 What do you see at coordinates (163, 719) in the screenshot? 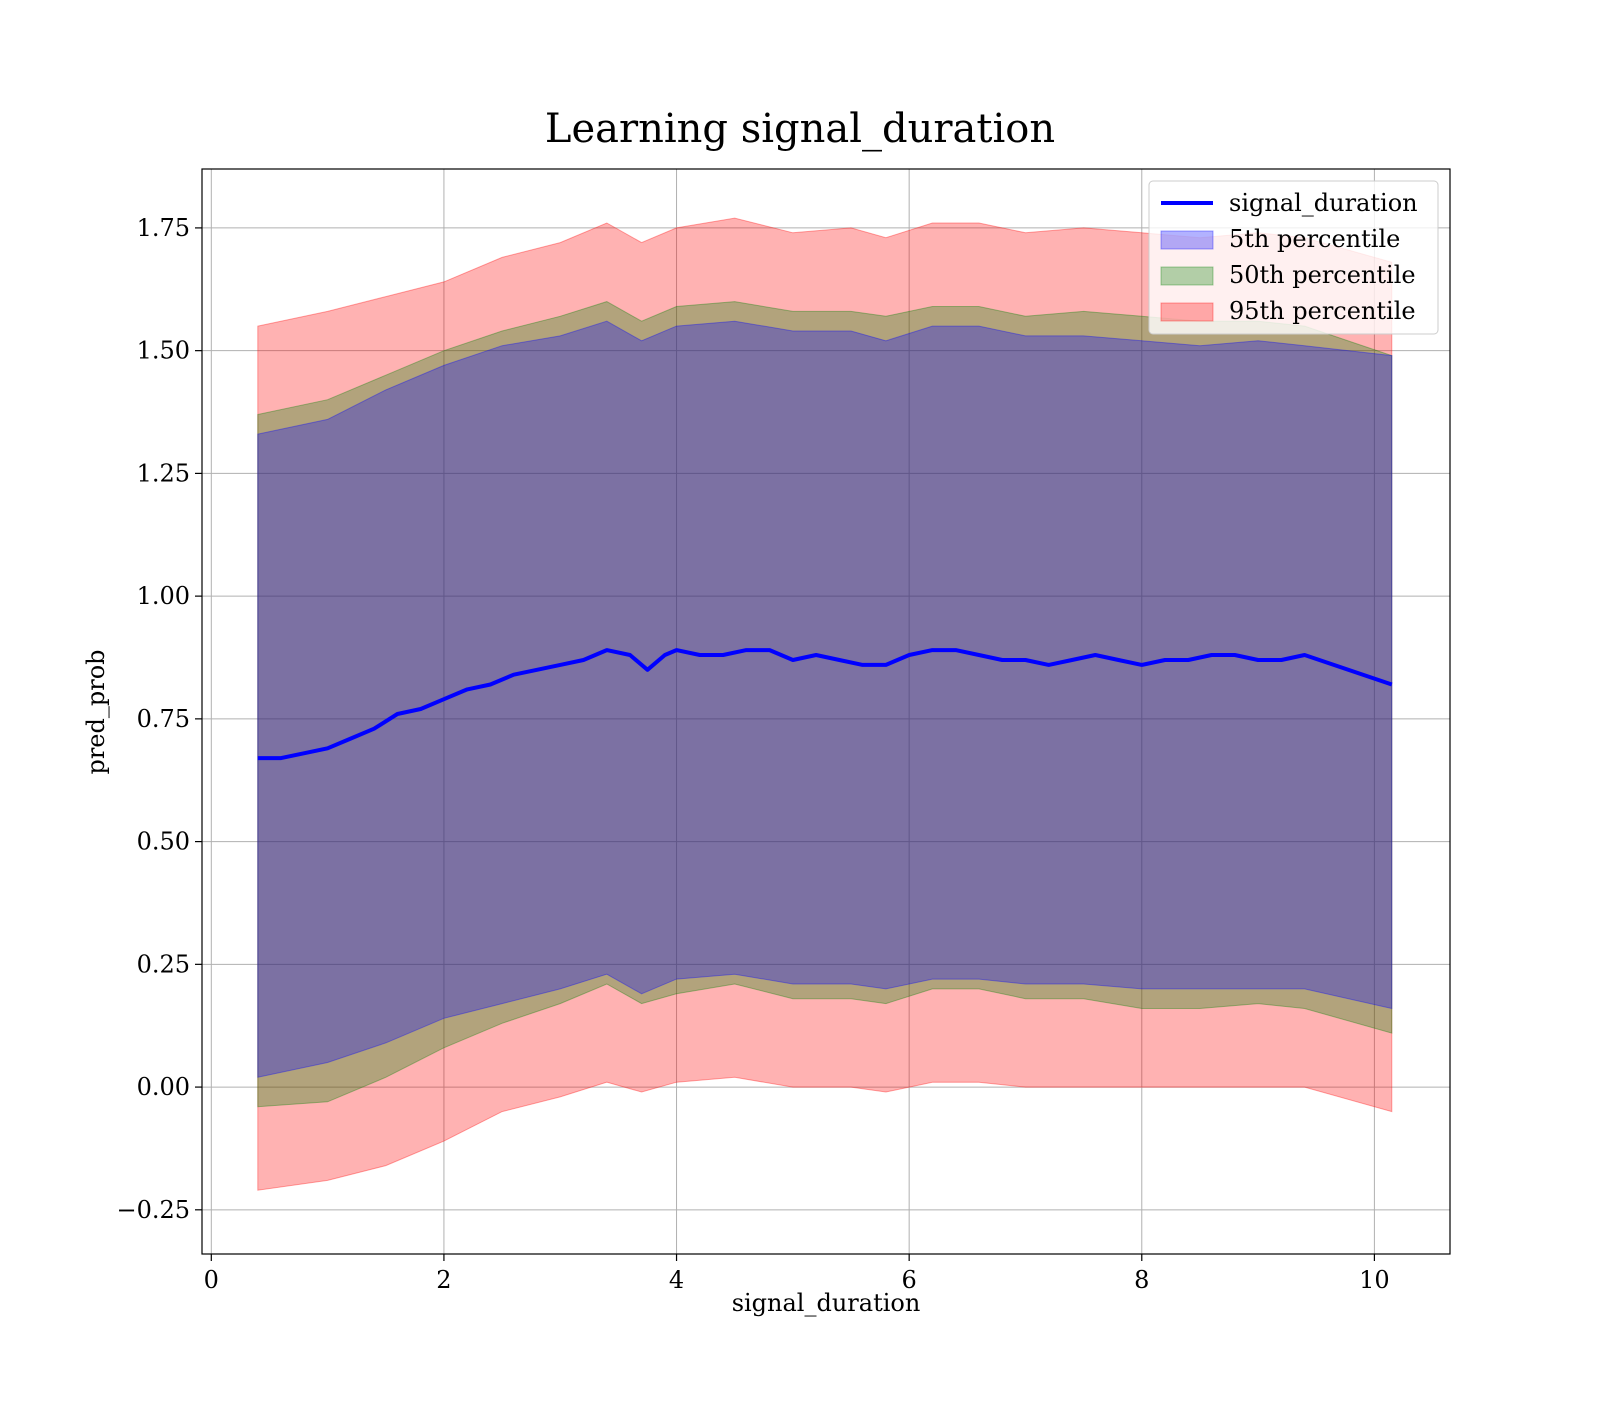
I see `y-tick-label: 0.75` at bounding box center [163, 719].